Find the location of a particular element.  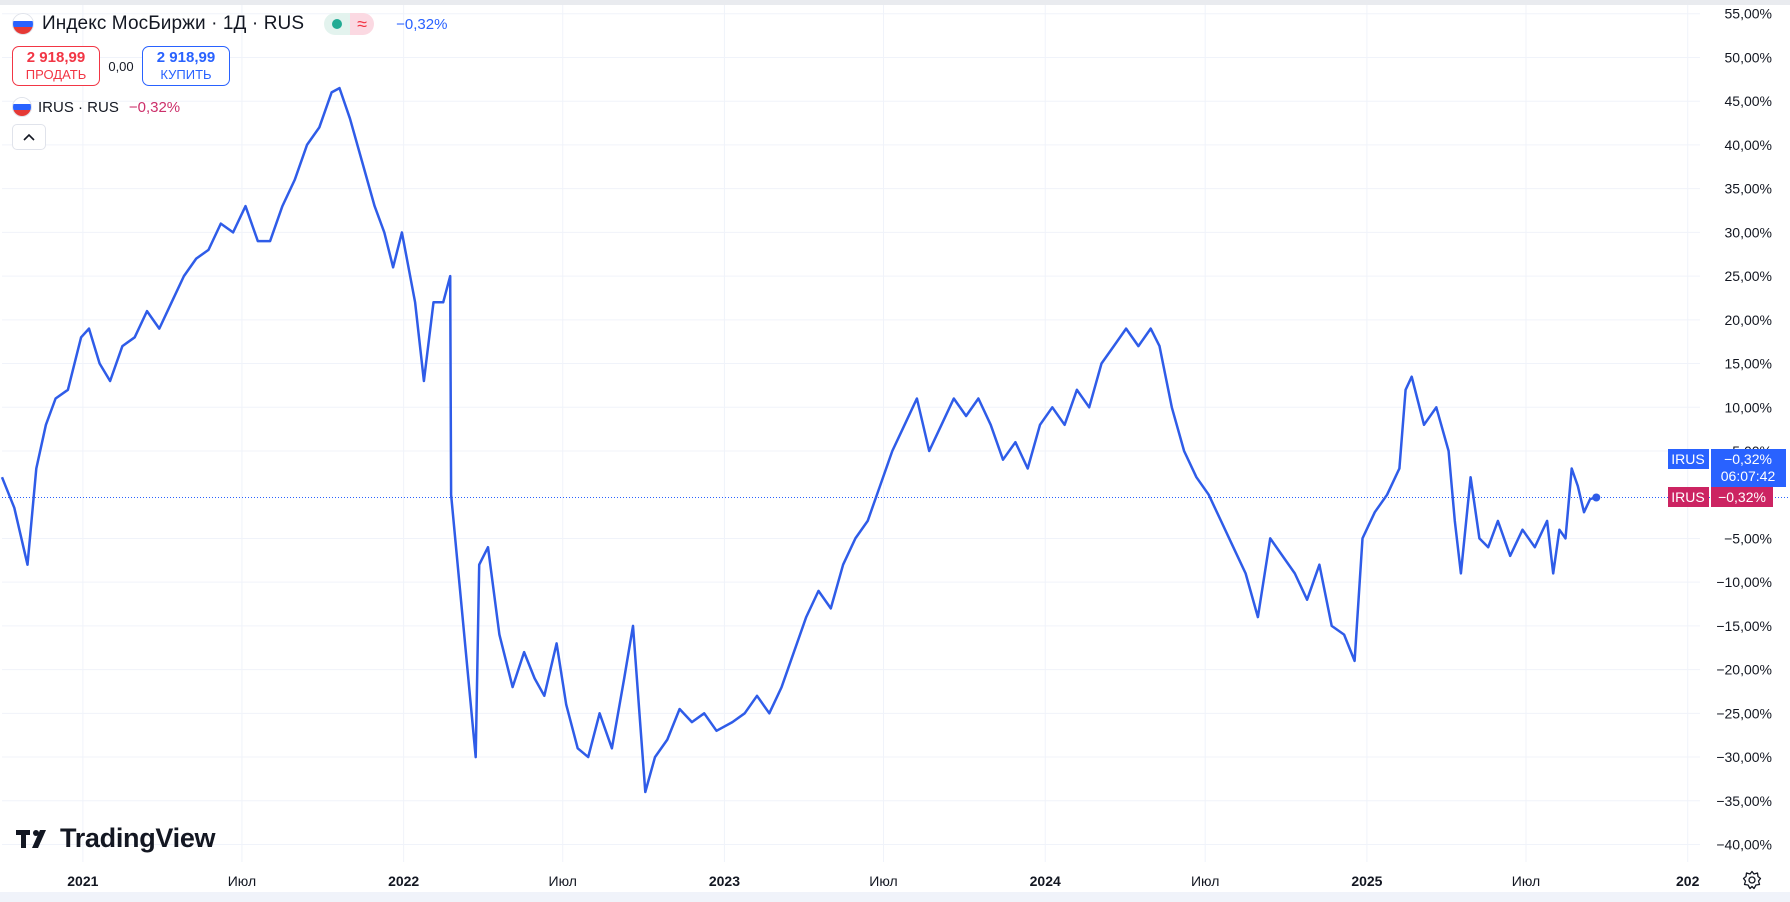

sell-label: ПРОДАТЬ is located at coordinates (56, 74).